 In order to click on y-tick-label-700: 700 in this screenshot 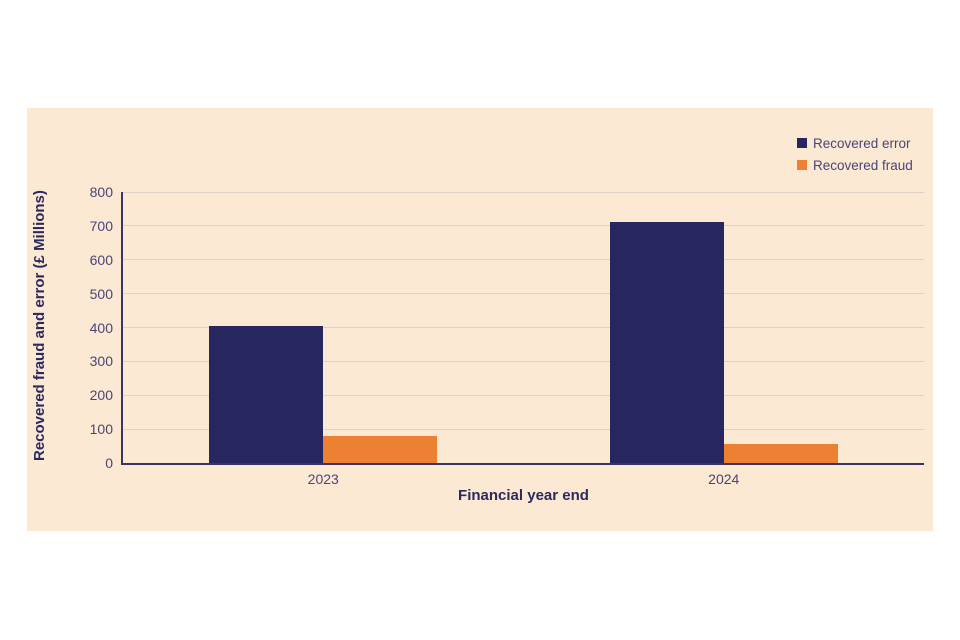, I will do `click(101, 225)`.